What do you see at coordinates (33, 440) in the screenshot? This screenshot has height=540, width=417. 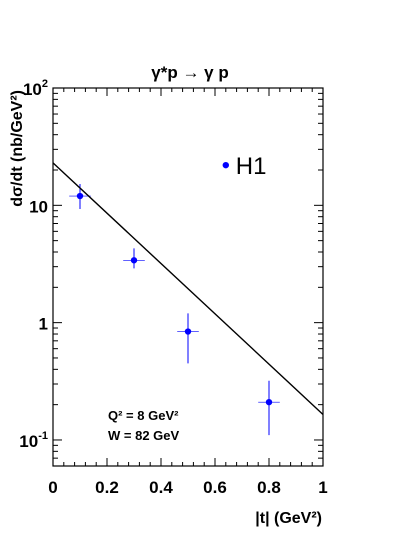 I see `y-tick-label: 10⁻¹` at bounding box center [33, 440].